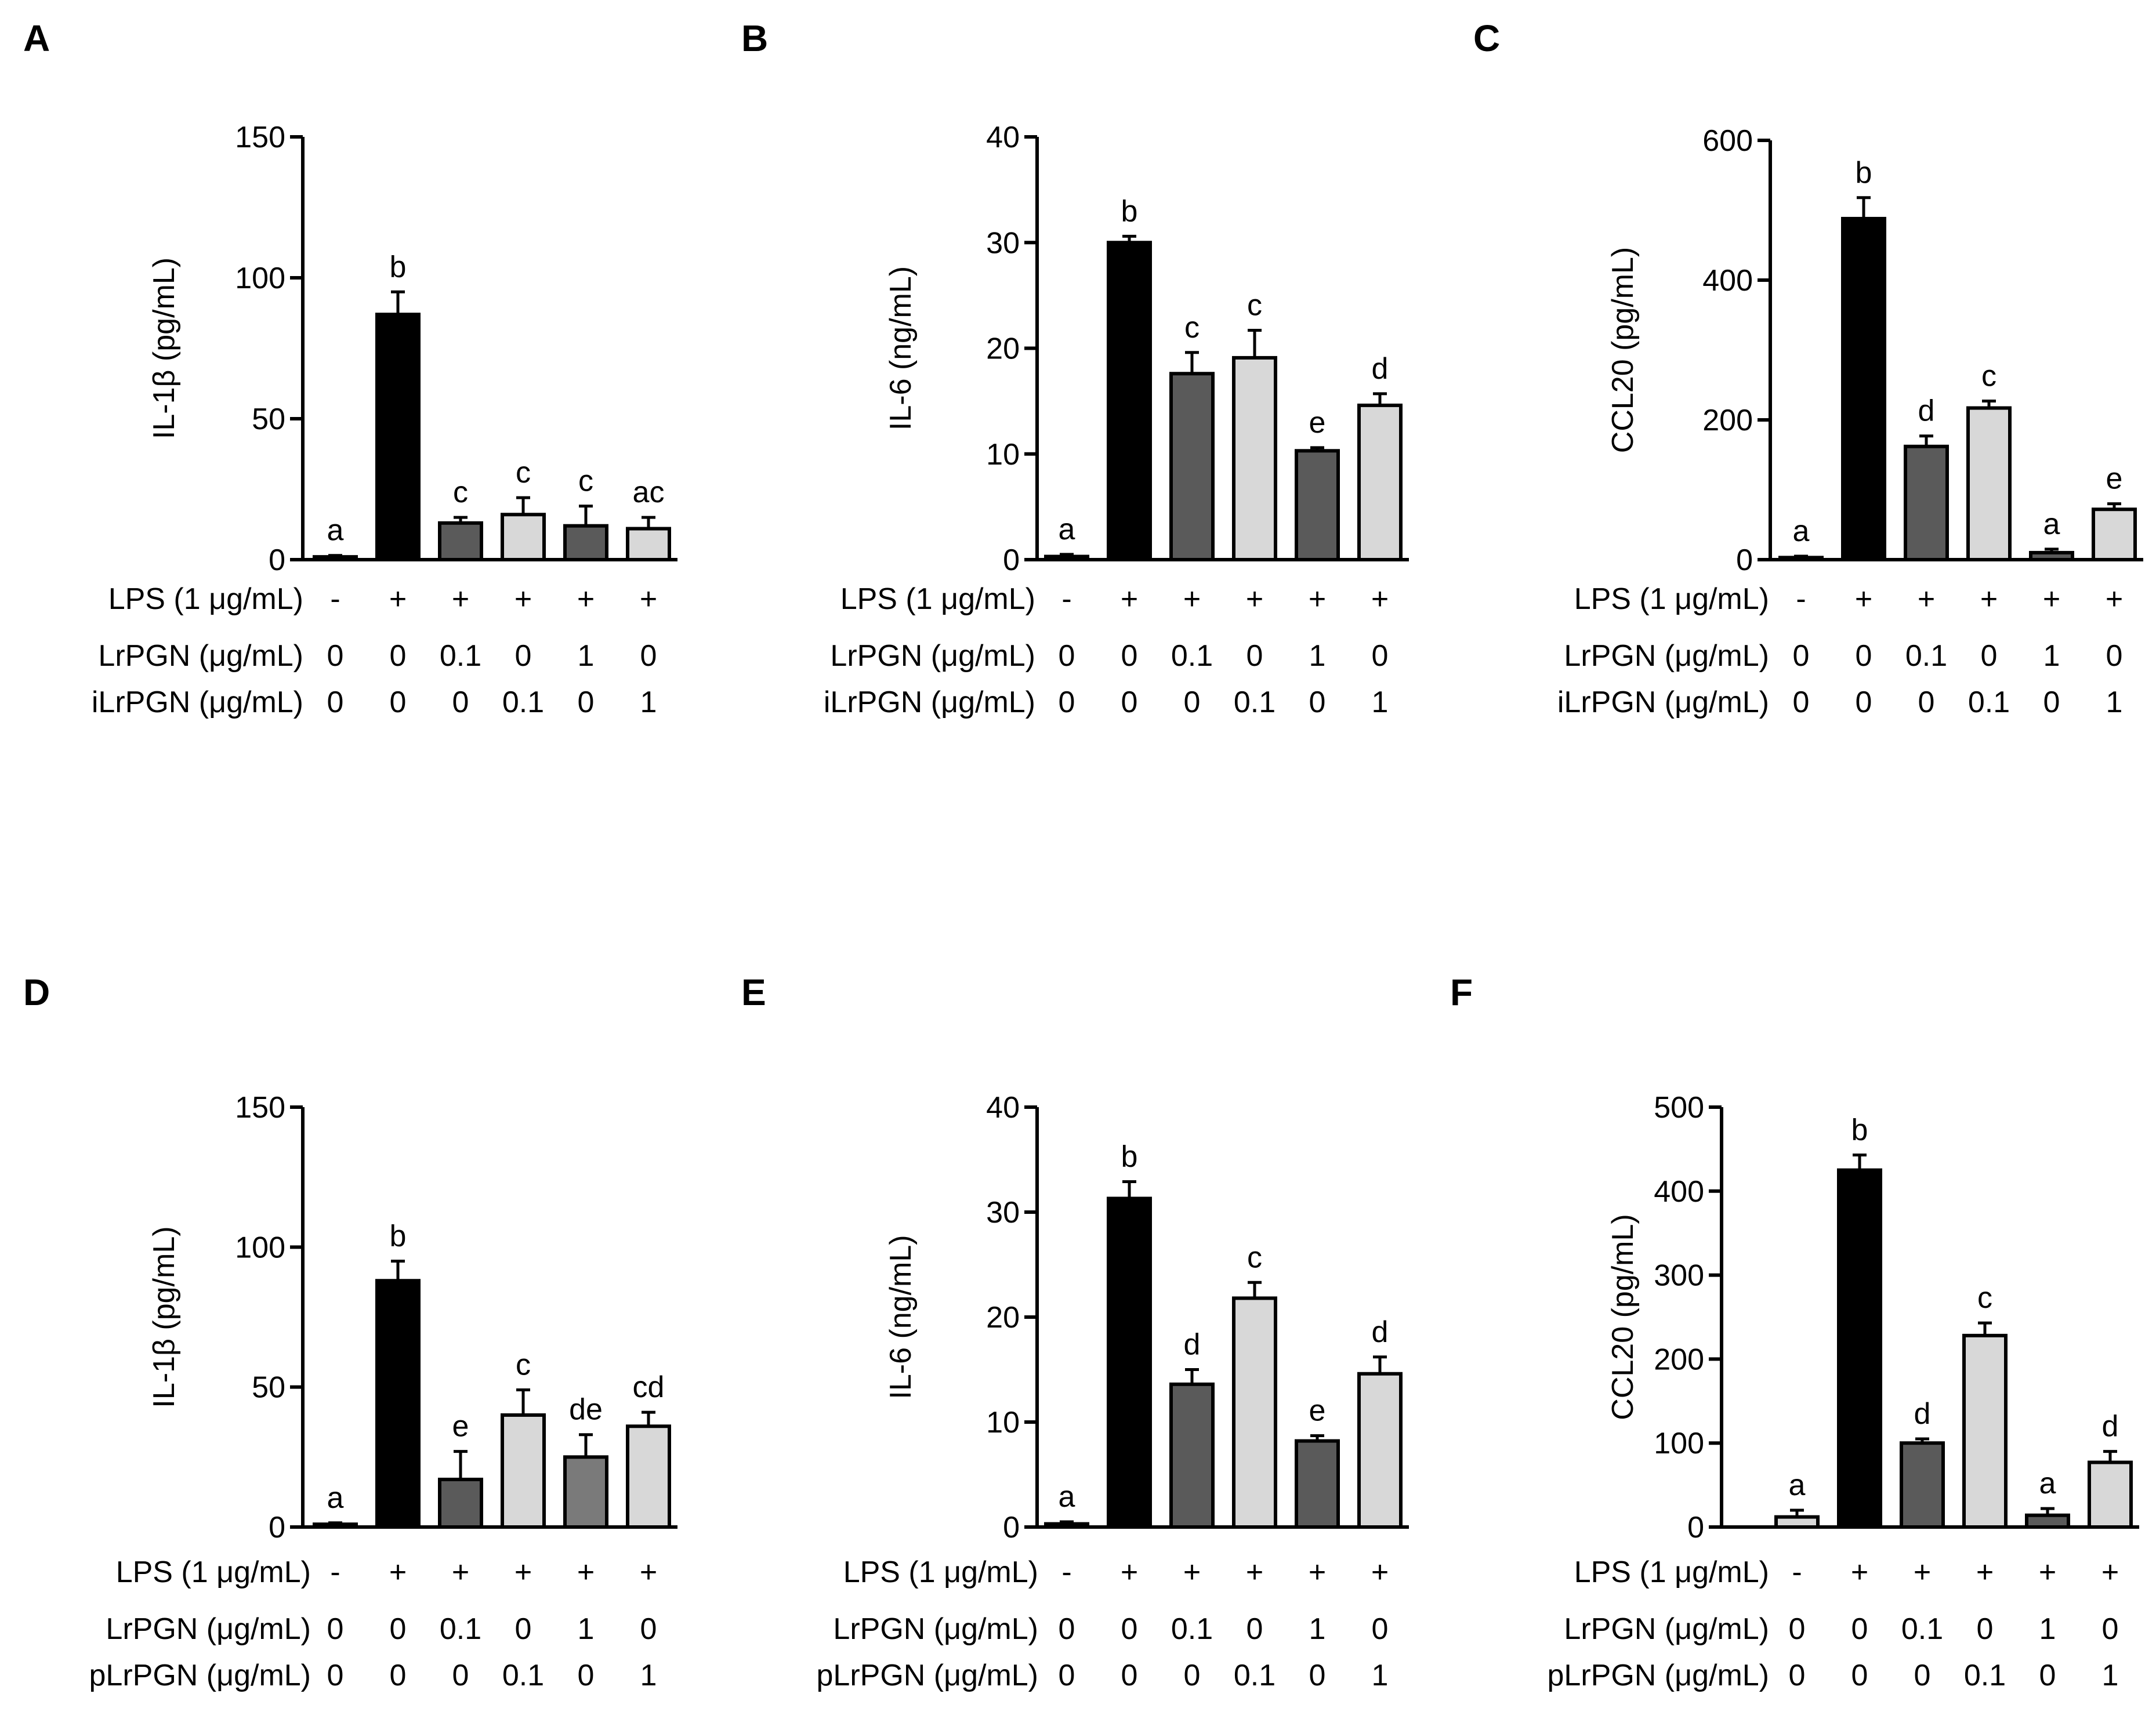 This screenshot has width=2156, height=1719. Describe the element at coordinates (260, 1108) in the screenshot. I see `y-tick-label: 150` at that location.